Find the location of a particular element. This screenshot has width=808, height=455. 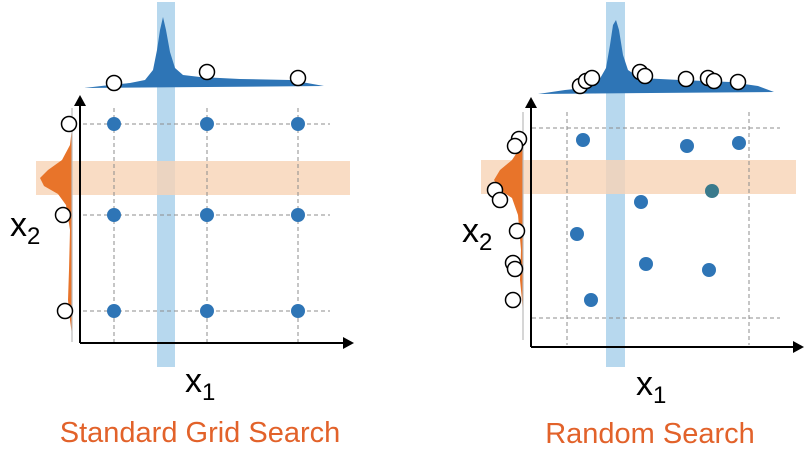

grid-x-axis-label: x1 is located at coordinates (200, 384).